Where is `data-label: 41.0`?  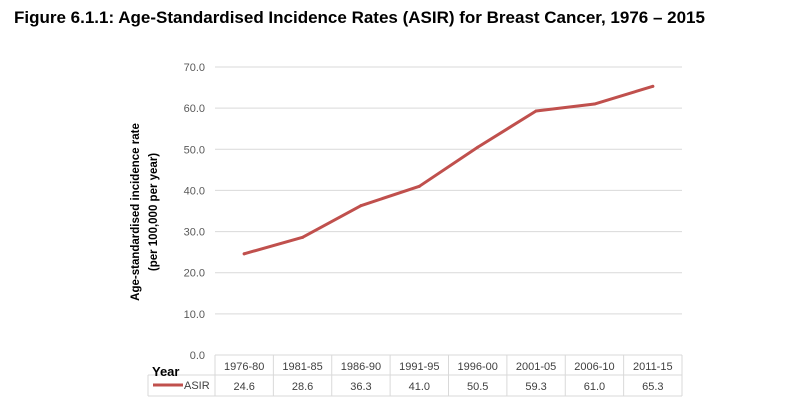
data-label: 41.0 is located at coordinates (419, 387).